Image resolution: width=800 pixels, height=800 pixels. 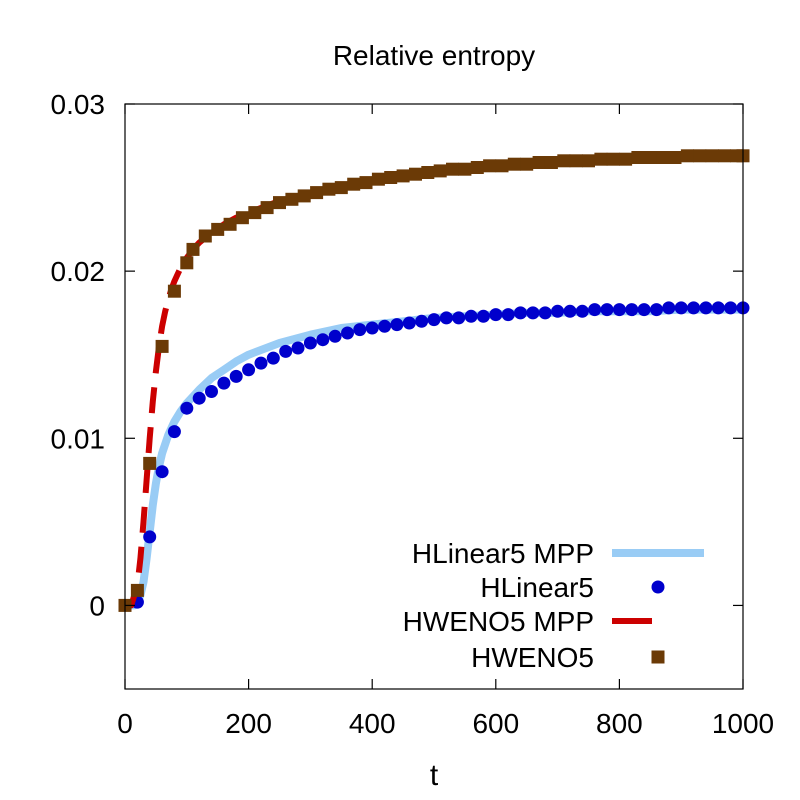 What do you see at coordinates (658, 587) in the screenshot?
I see `hlinear5-legend-swatch` at bounding box center [658, 587].